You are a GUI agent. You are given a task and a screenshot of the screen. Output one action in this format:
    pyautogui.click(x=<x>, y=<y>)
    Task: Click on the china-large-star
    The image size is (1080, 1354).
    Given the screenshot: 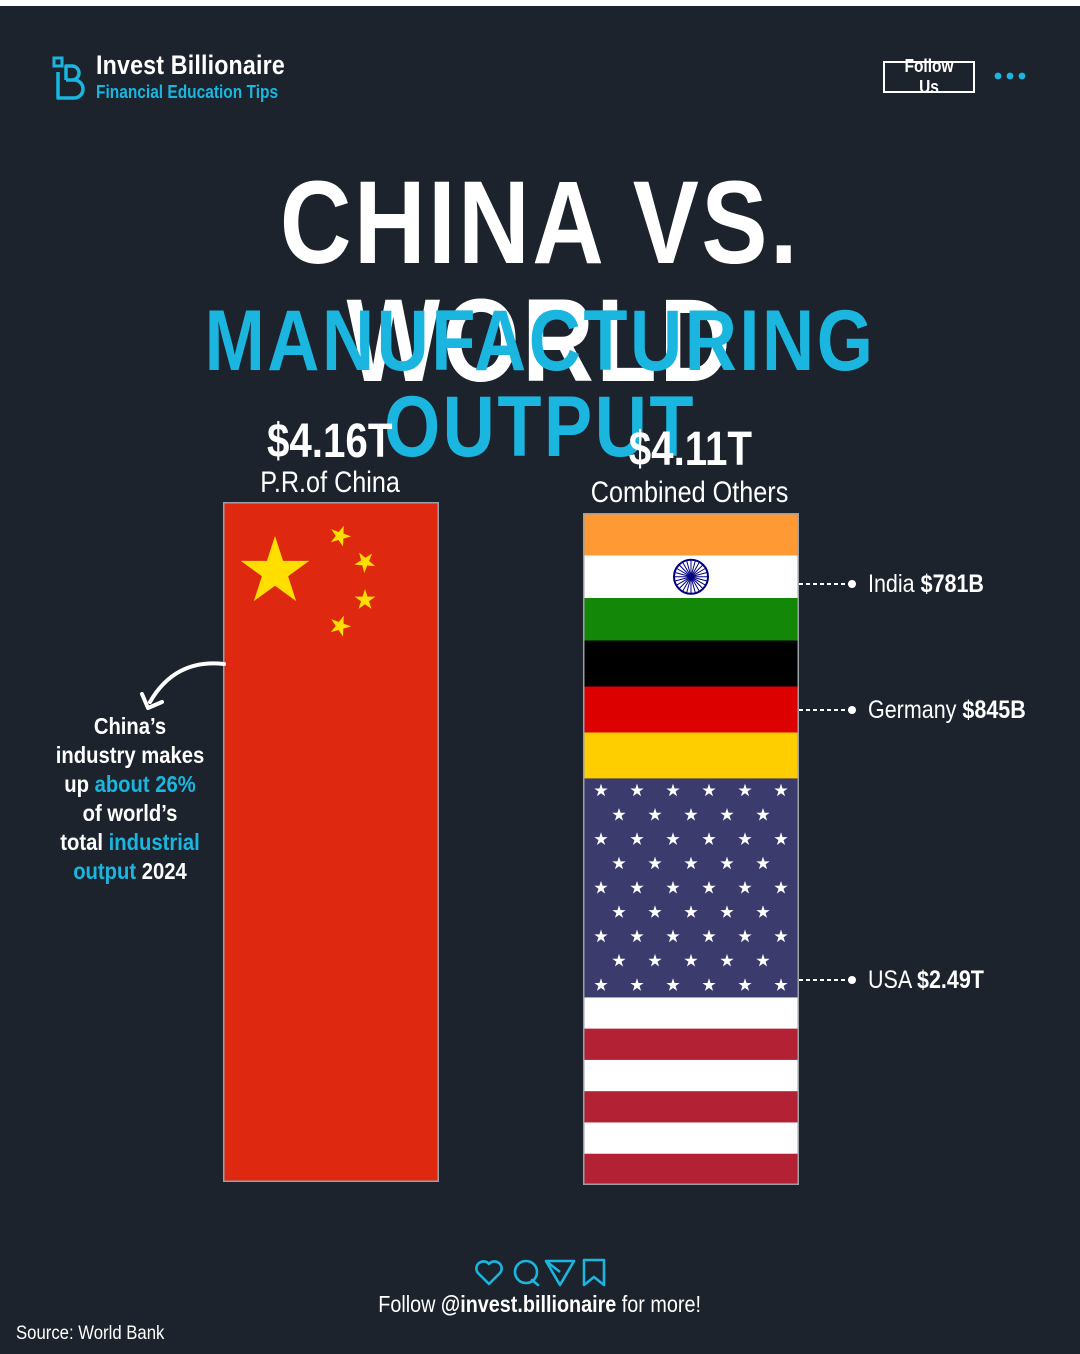 What is the action you would take?
    pyautogui.click(x=275, y=569)
    